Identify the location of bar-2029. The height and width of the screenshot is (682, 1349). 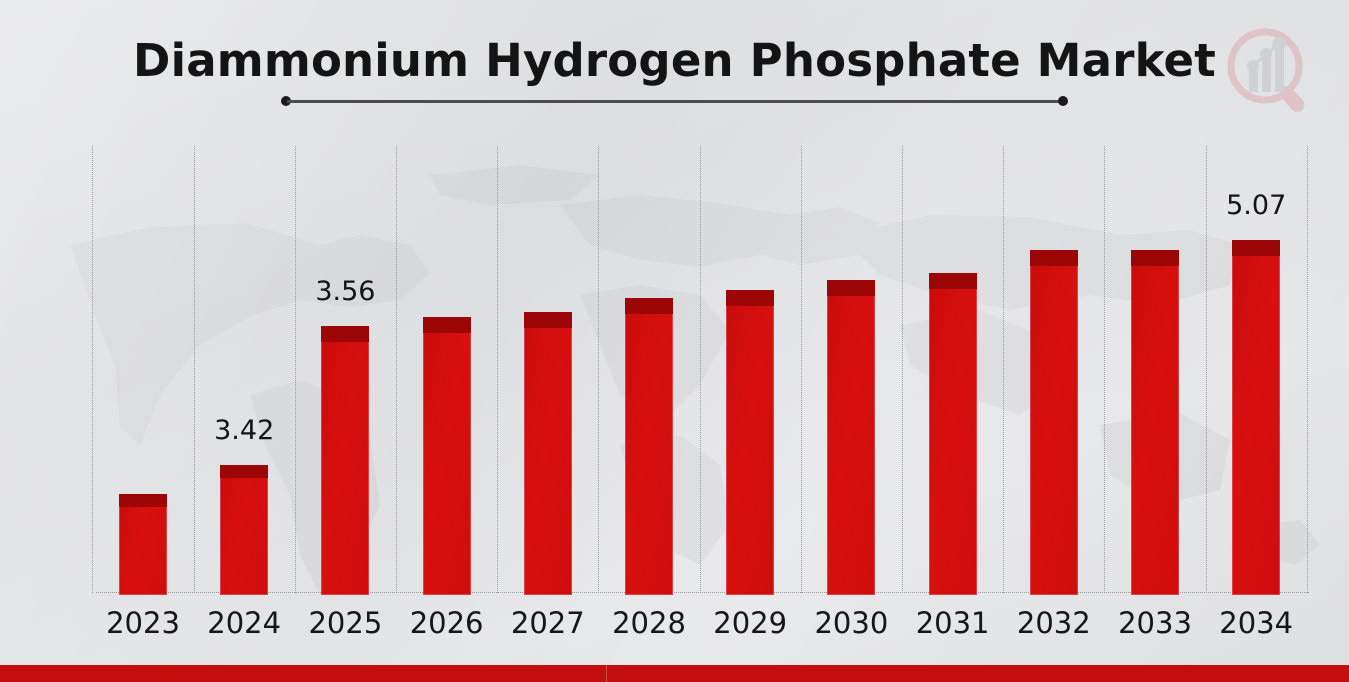
(750, 442).